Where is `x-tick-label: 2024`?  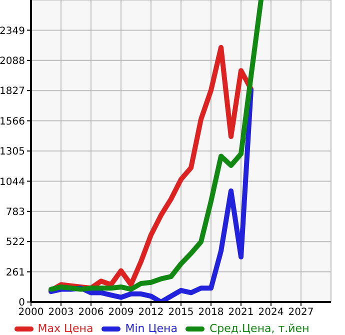 x-tick-label: 2024 is located at coordinates (271, 312).